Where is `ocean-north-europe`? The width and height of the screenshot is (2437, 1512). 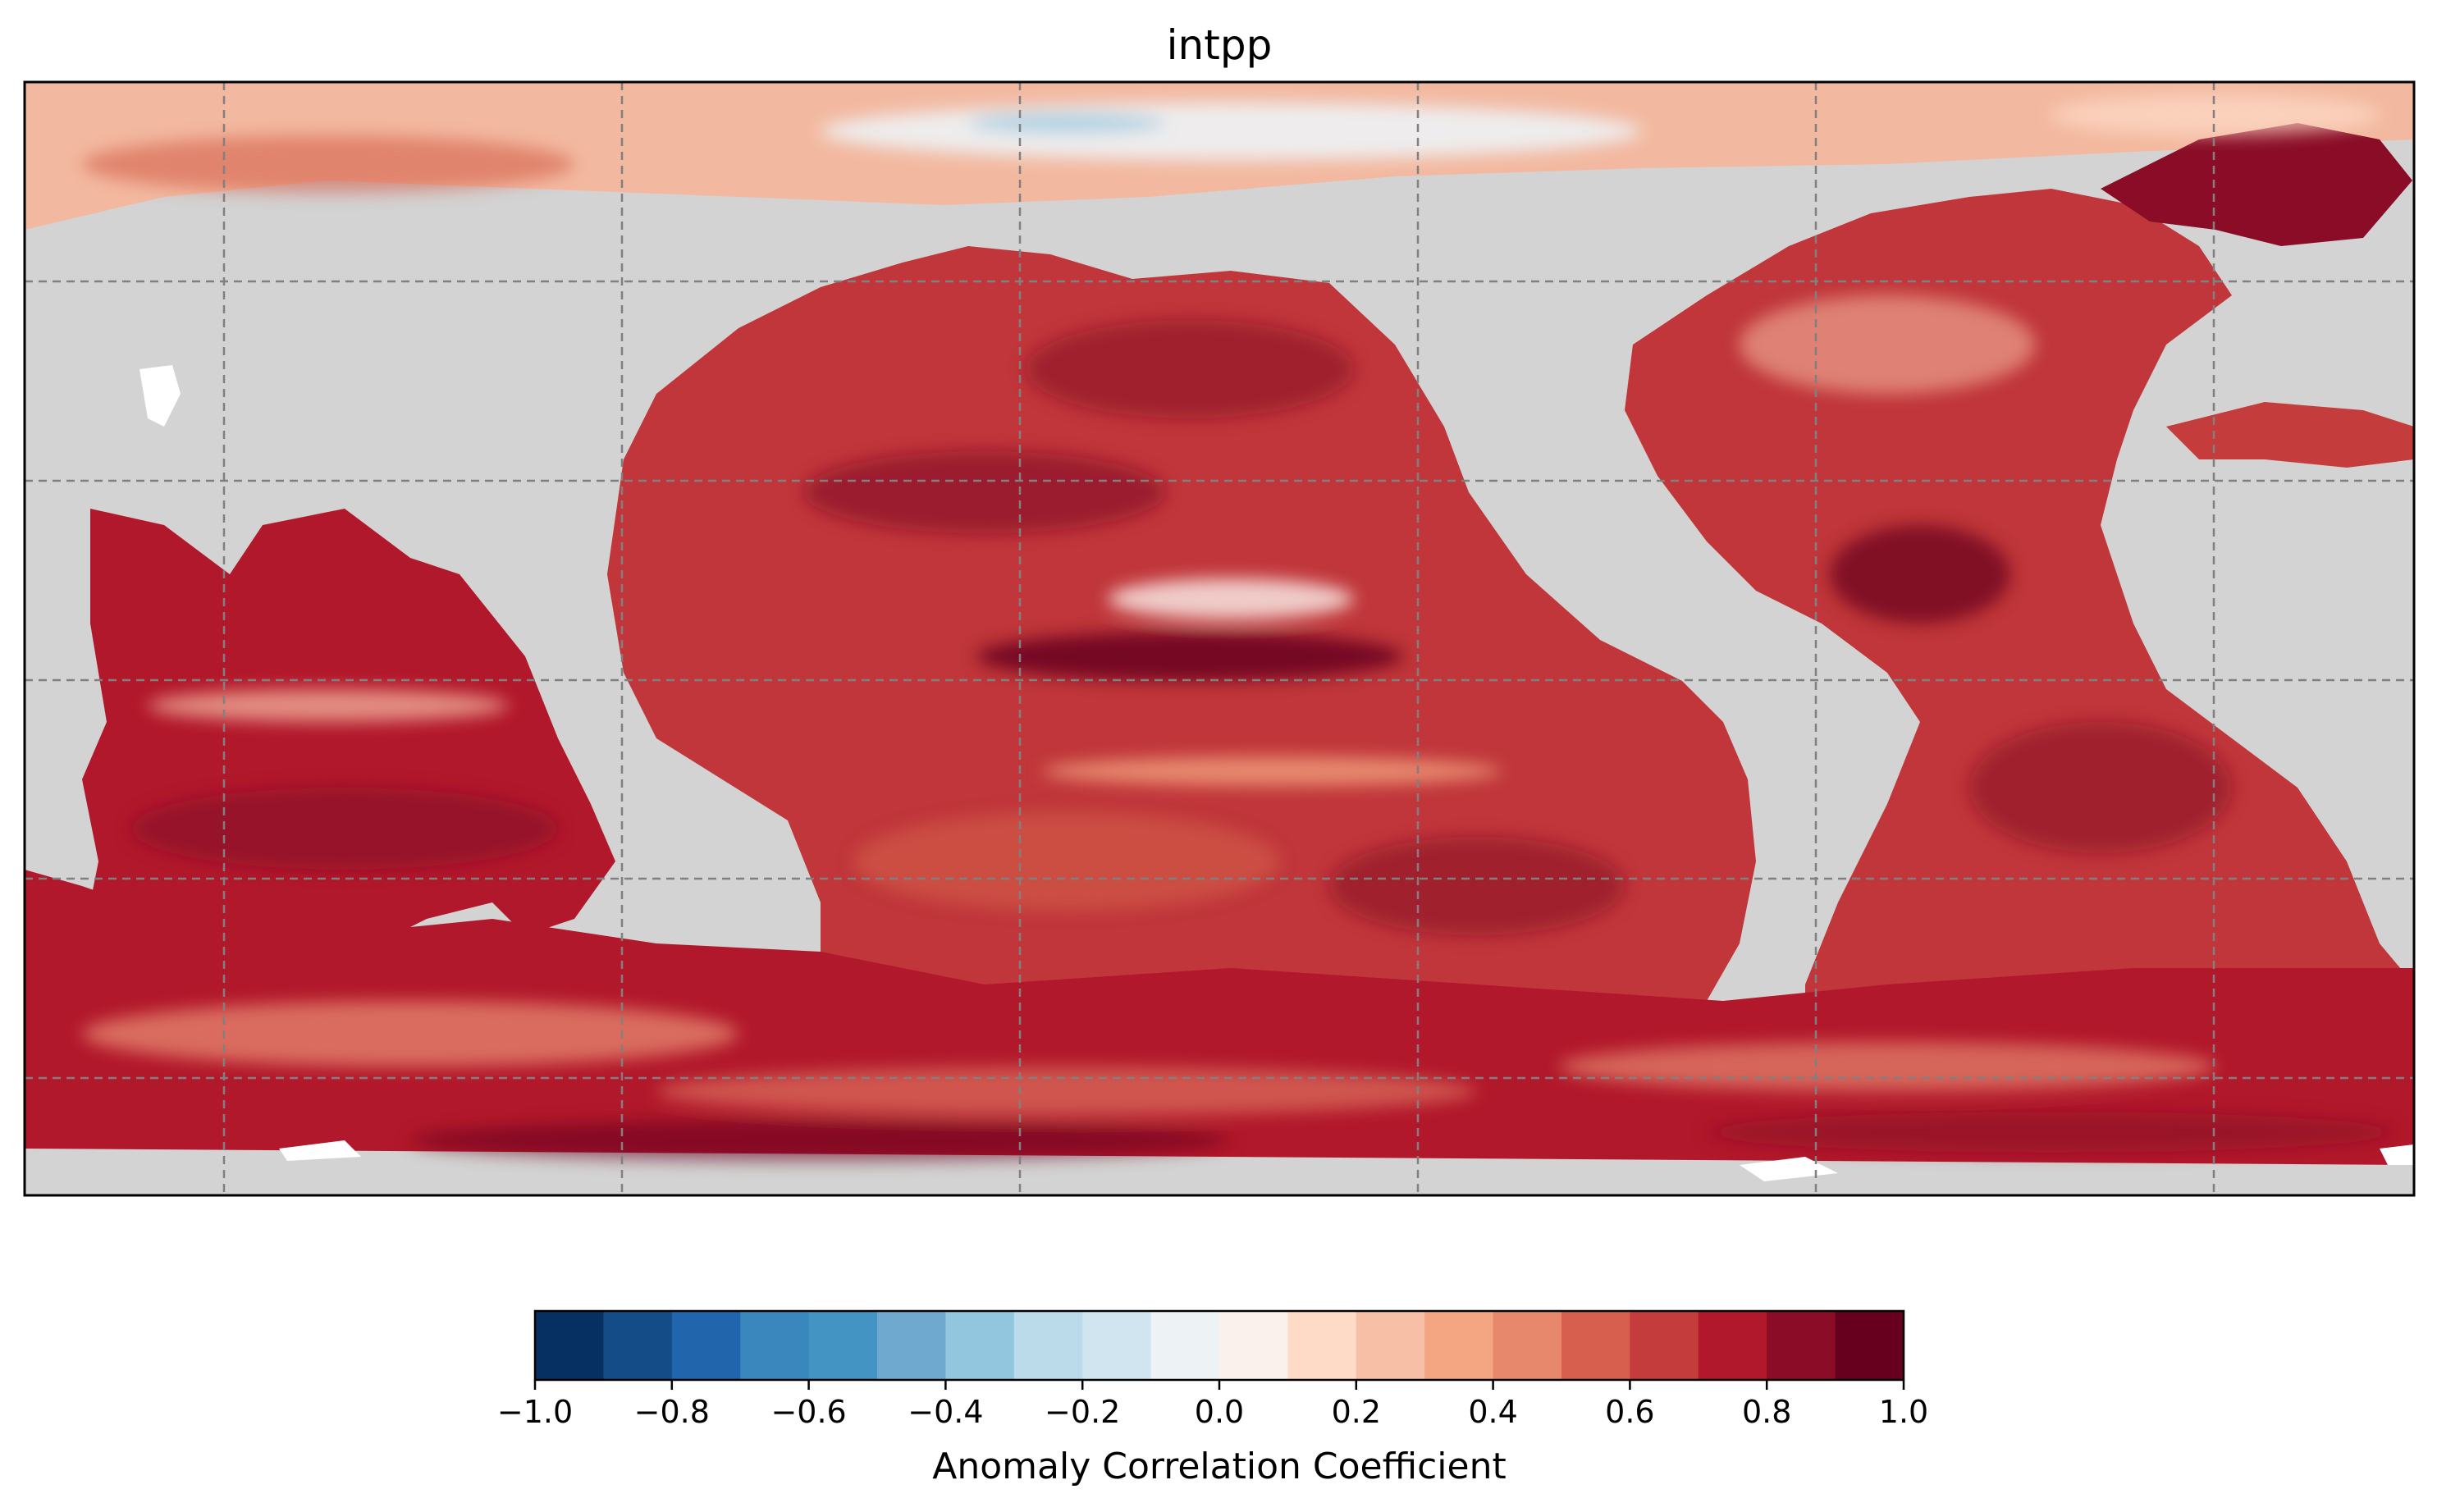
ocean-north-europe is located at coordinates (2257, 184).